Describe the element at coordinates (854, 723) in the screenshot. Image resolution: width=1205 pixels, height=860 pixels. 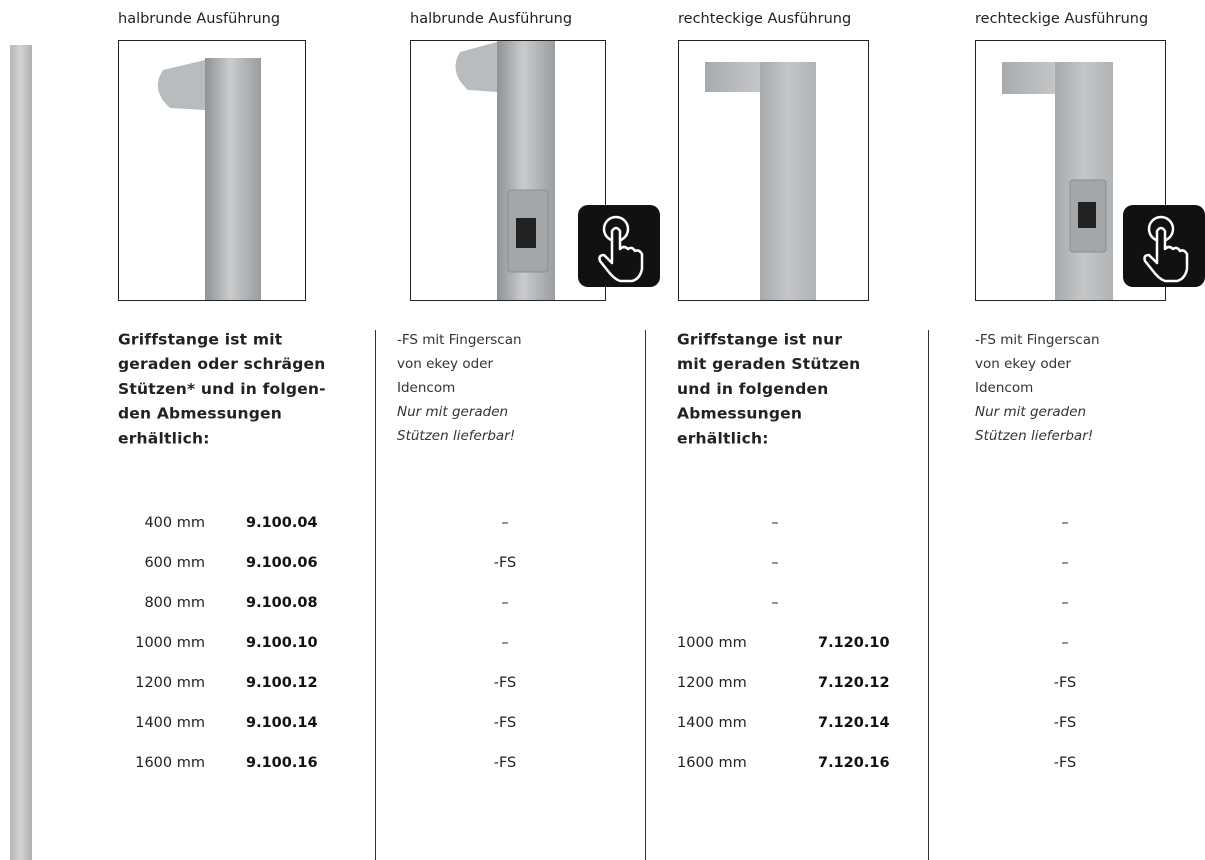
I see `article-code: 7.120.14` at that location.